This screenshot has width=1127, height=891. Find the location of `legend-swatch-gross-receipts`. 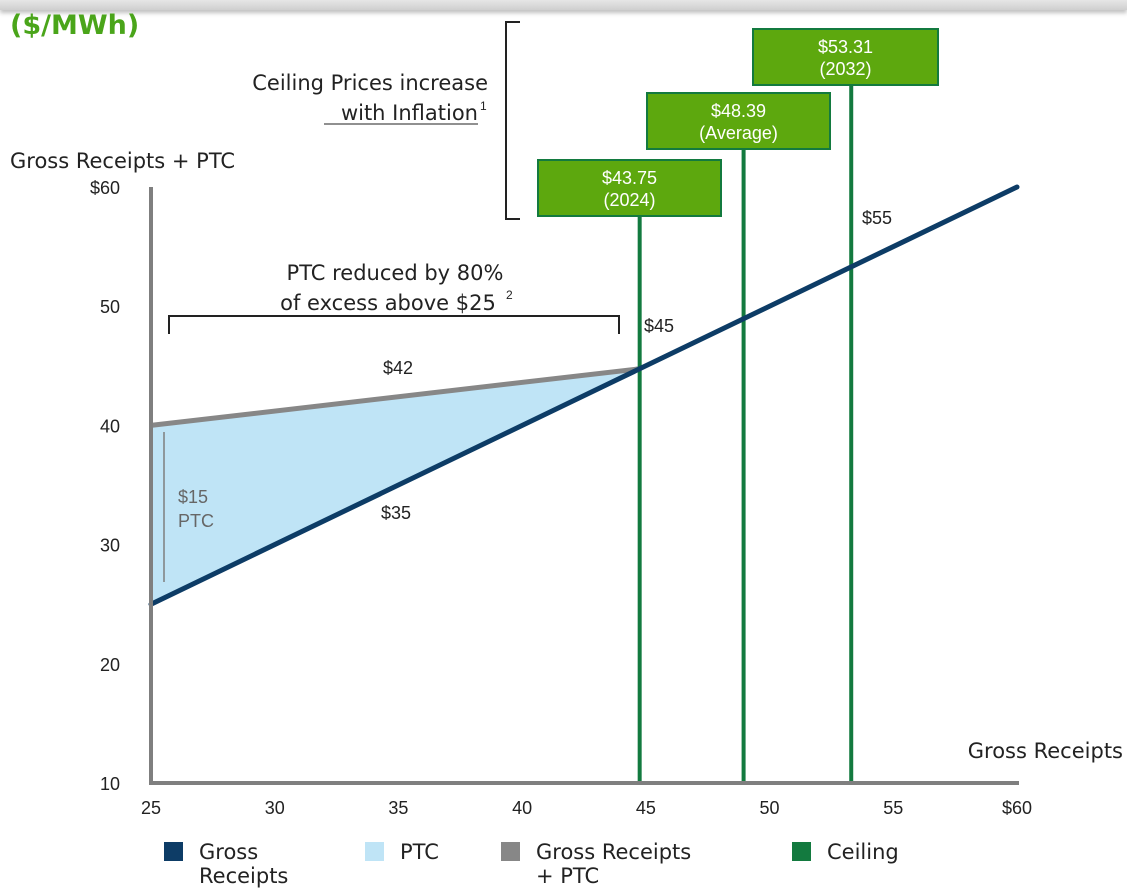

legend-swatch-gross-receipts is located at coordinates (173, 851).